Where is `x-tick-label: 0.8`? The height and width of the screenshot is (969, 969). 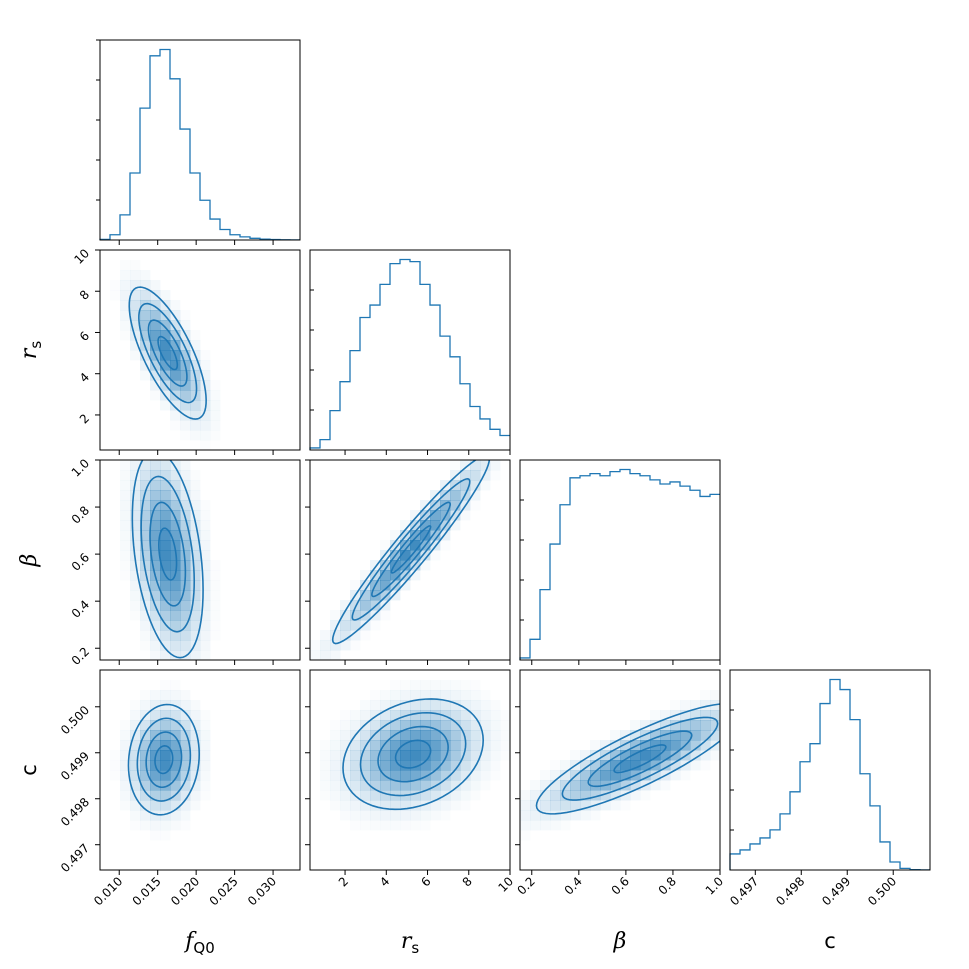 x-tick-label: 0.8 is located at coordinates (667, 885).